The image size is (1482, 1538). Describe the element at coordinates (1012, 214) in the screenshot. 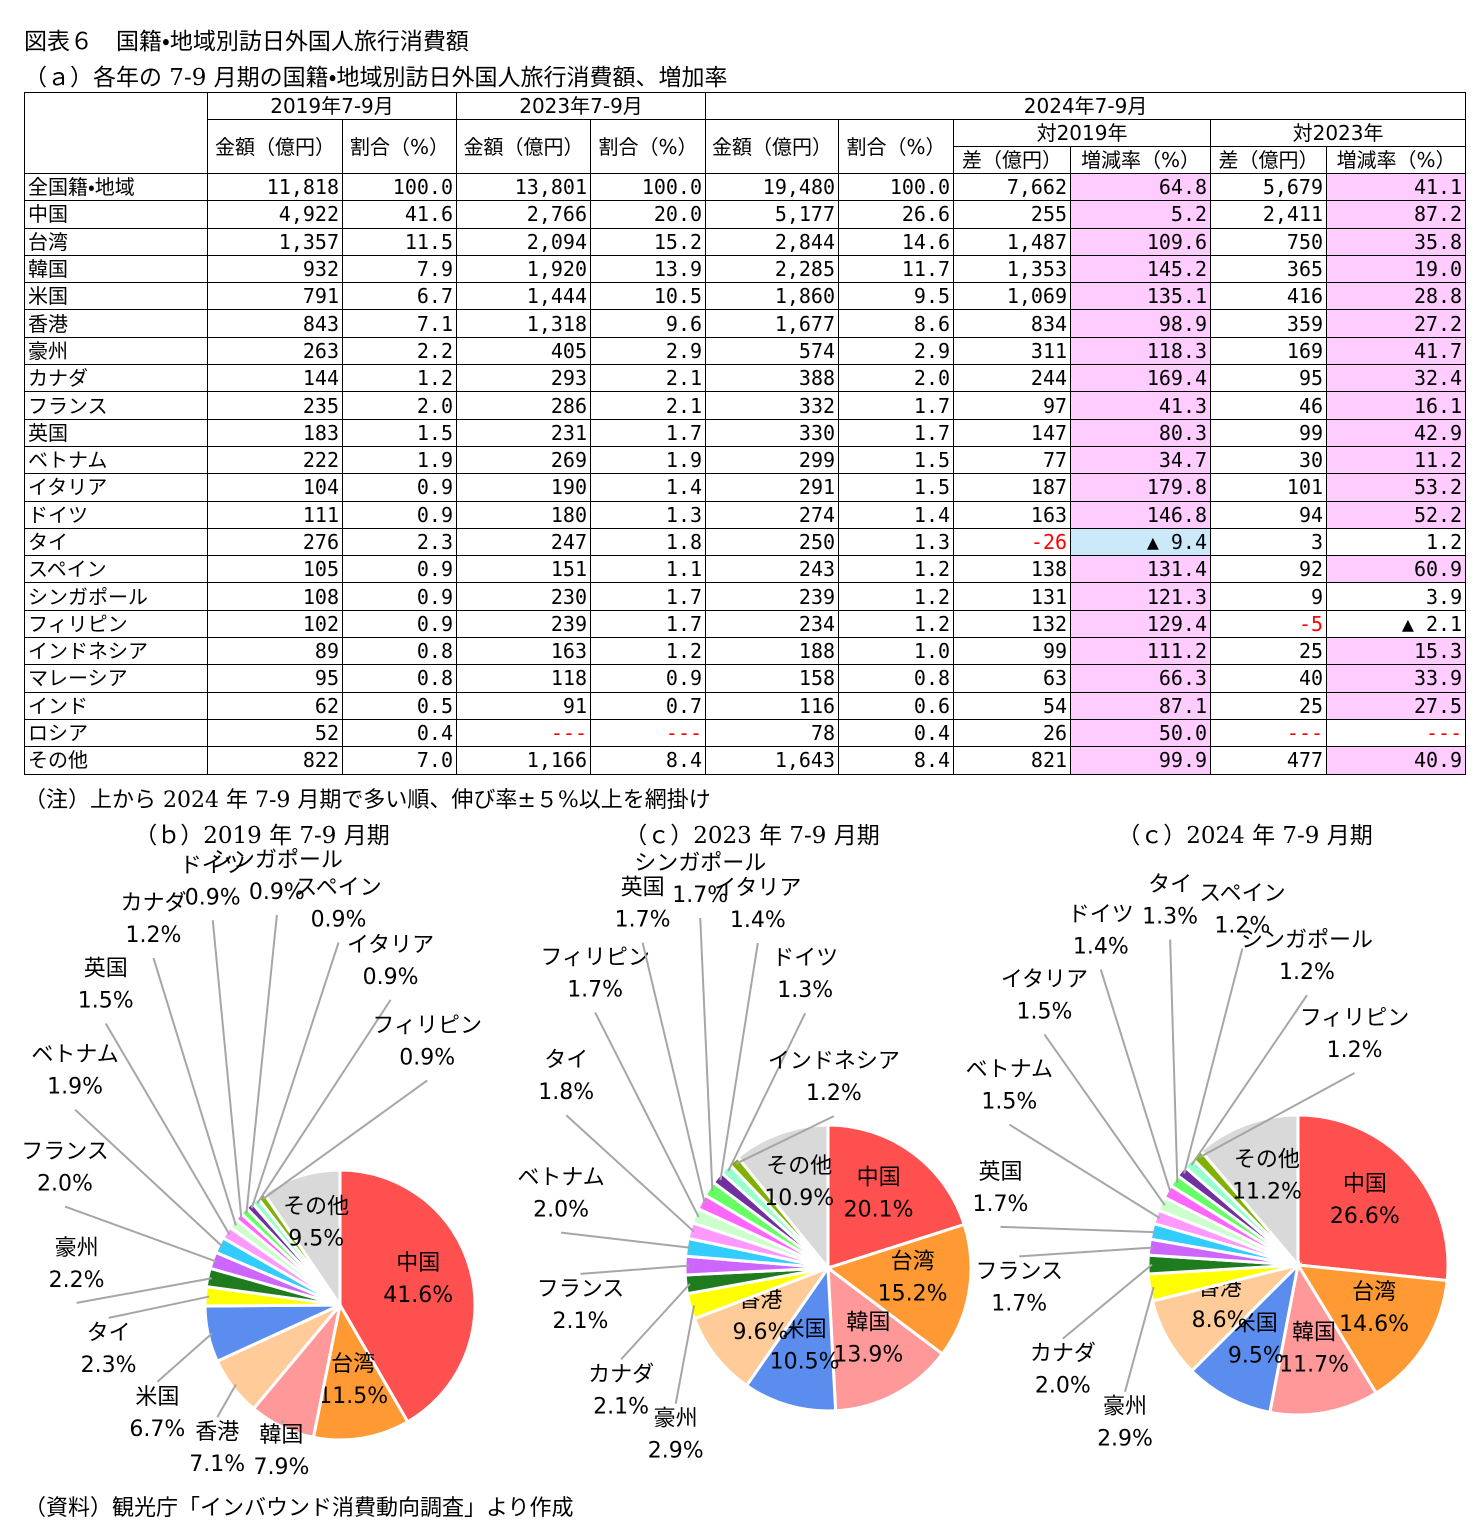

I see `table-cell: 255` at that location.